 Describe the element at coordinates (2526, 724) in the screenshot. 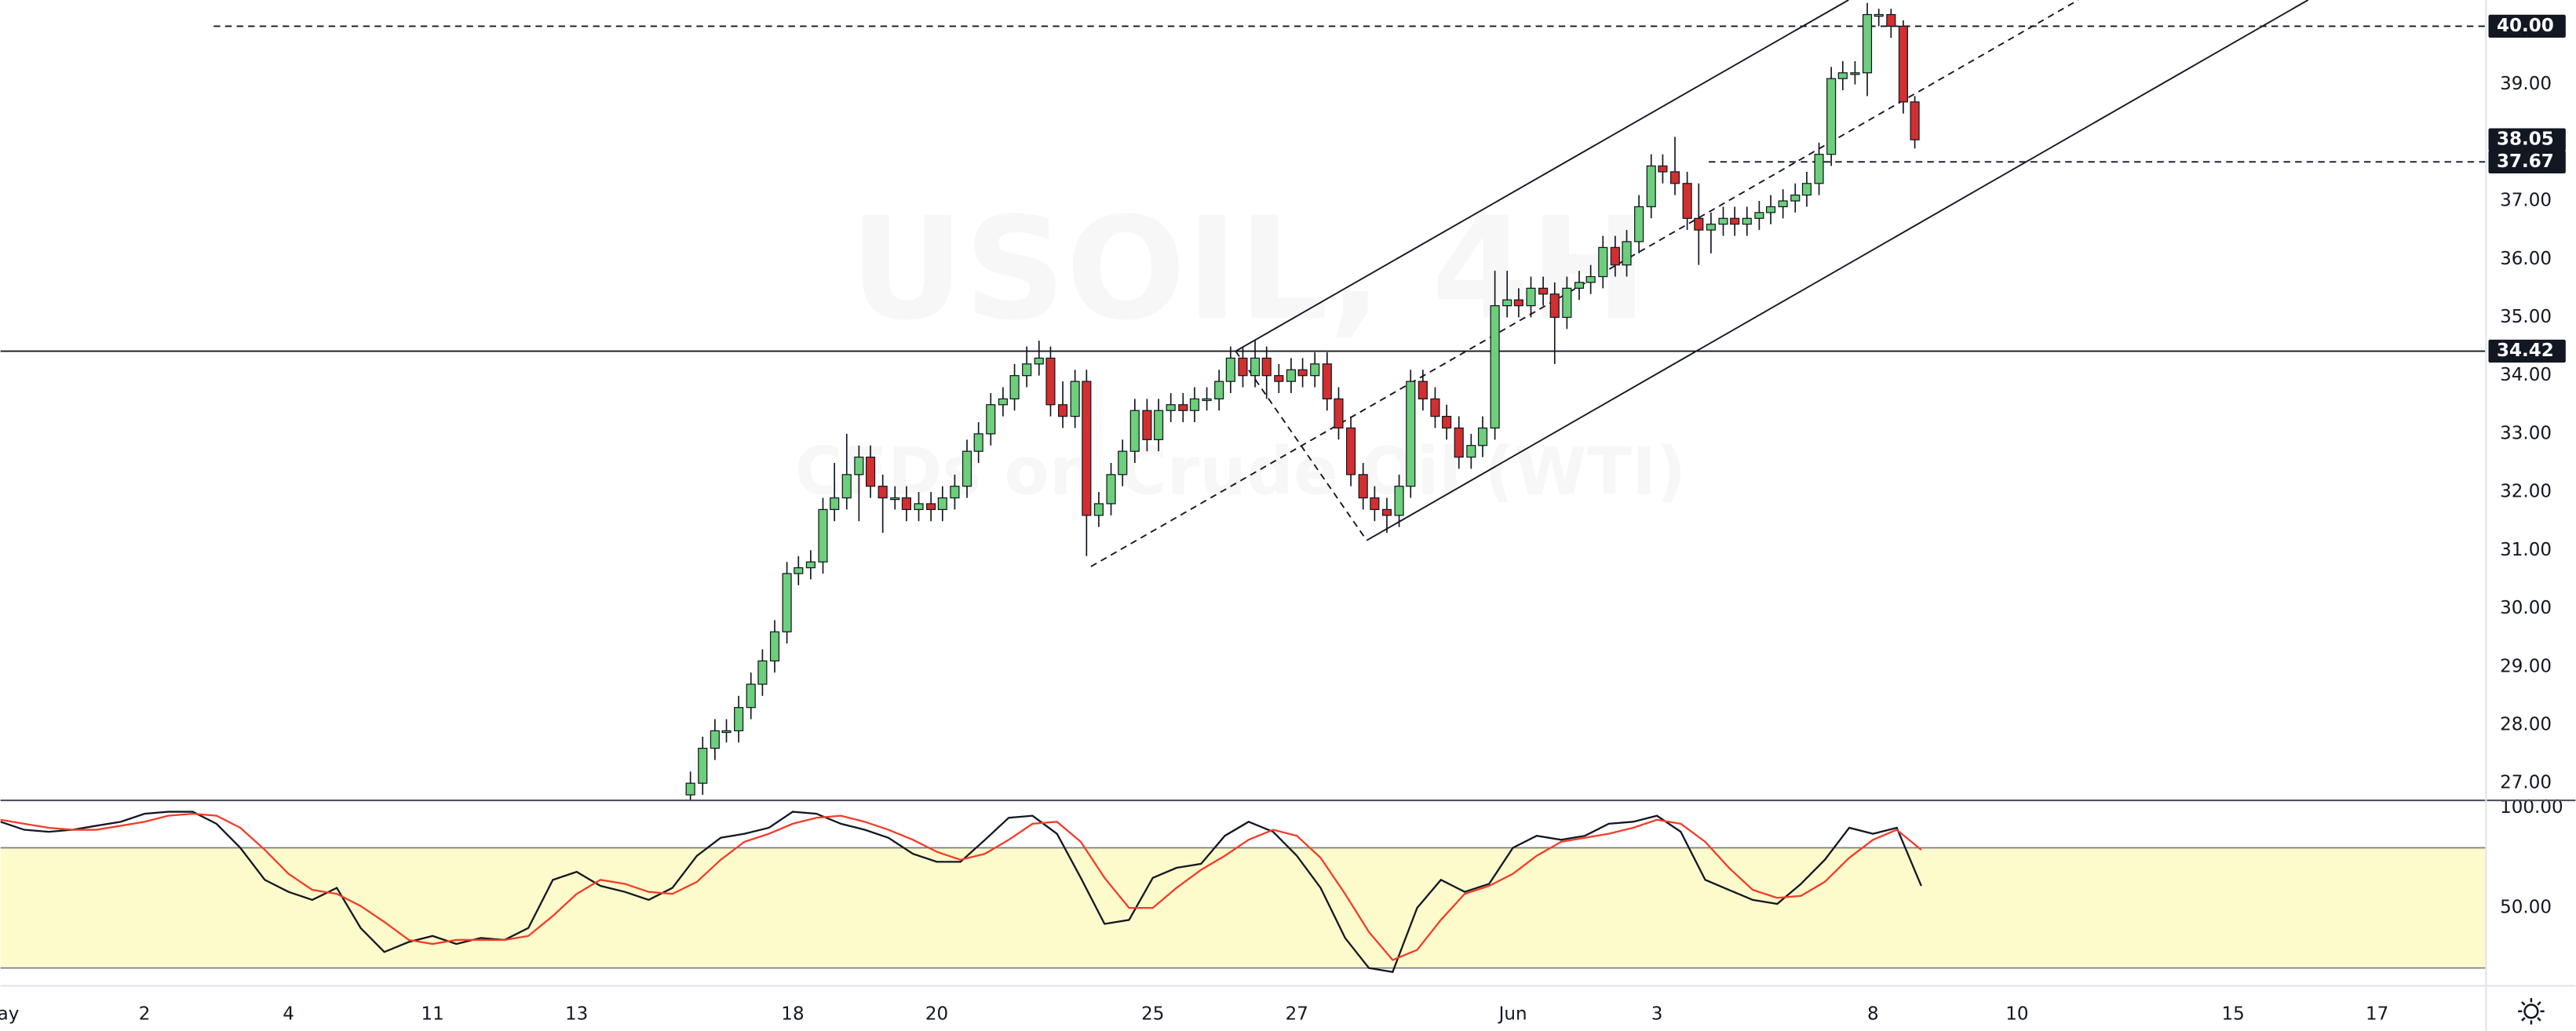

I see `y-tick-label: 28.00` at that location.